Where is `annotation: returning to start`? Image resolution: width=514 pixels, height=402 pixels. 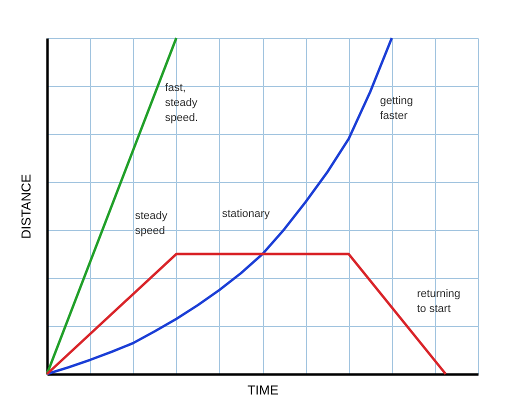
annotation: returning to start is located at coordinates (438, 301).